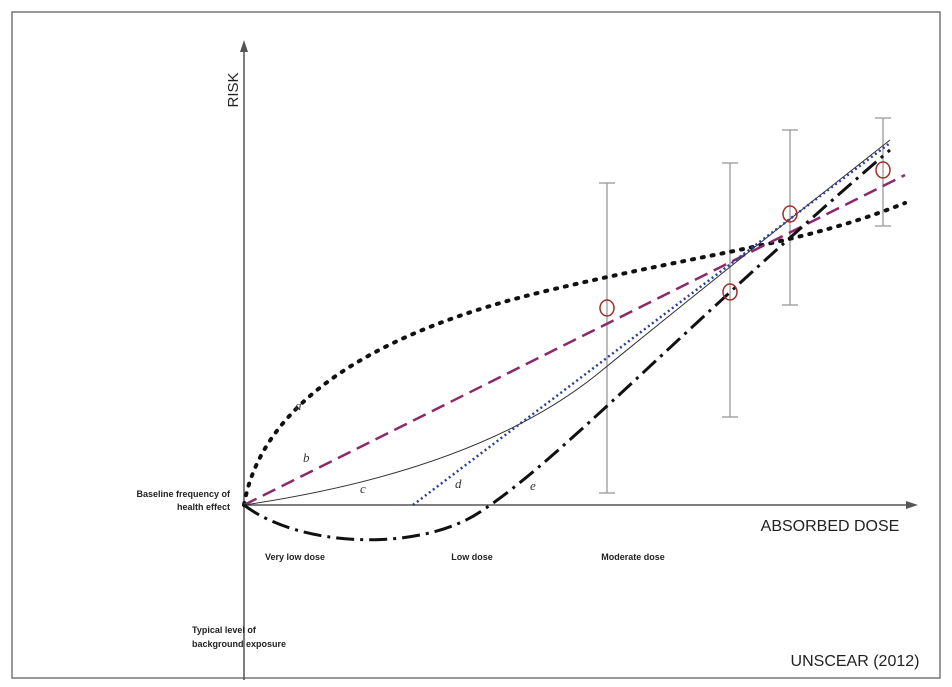  Describe the element at coordinates (633, 557) in the screenshot. I see `dose-range: Moderate dose` at that location.